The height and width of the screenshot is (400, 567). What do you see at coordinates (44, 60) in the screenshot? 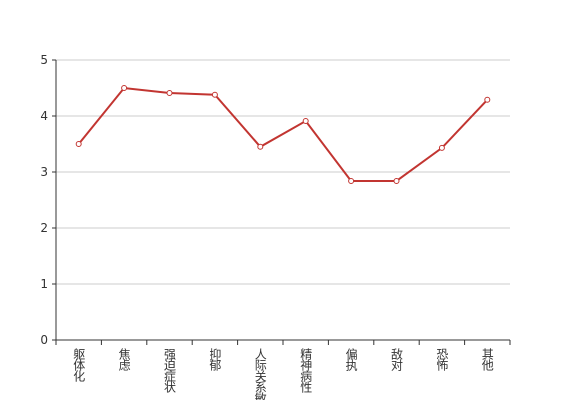
I see `y-tick-label: 5` at bounding box center [44, 60].